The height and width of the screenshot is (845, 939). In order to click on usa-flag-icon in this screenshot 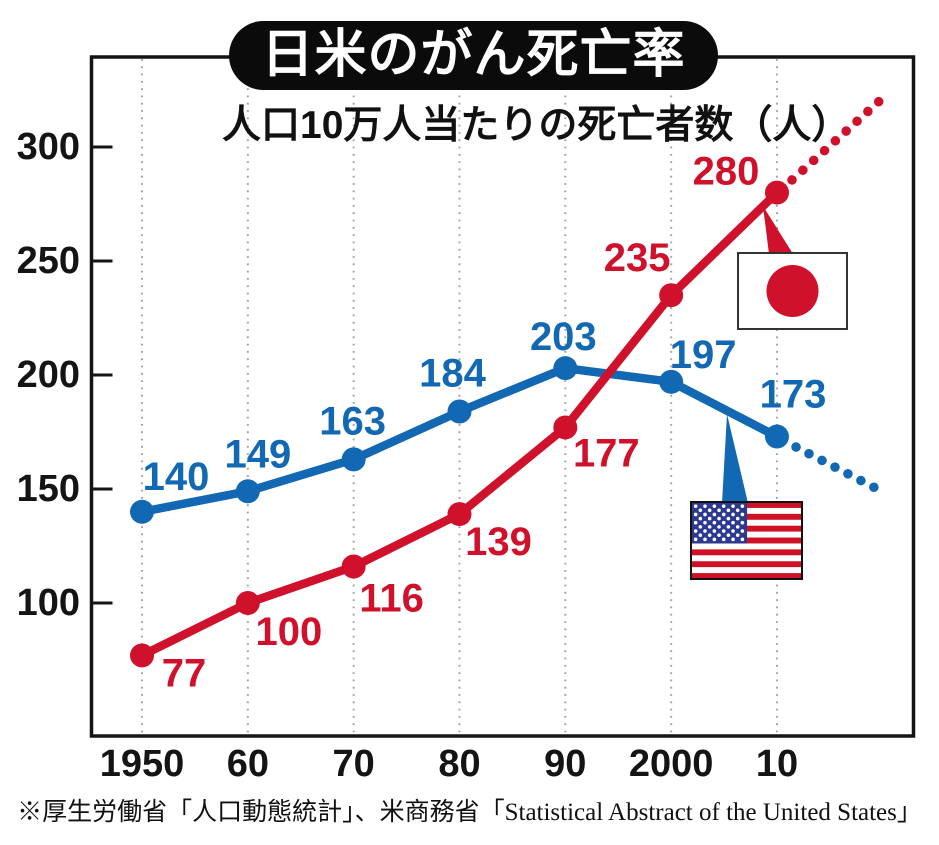, I will do `click(746, 540)`.